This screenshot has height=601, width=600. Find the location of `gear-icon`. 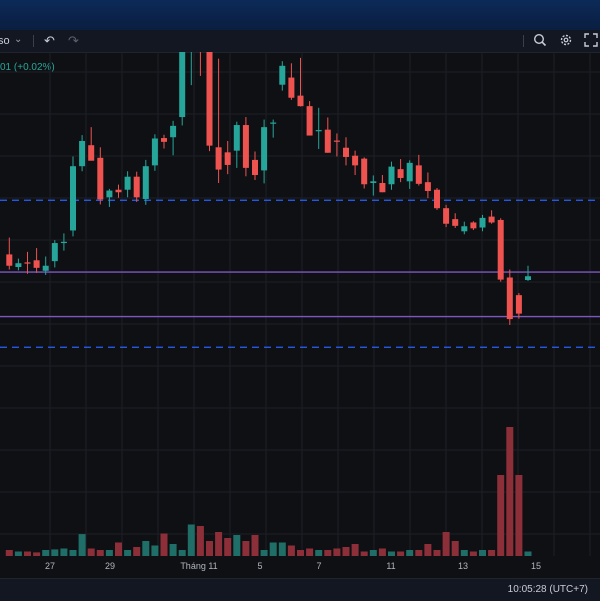

gear-icon is located at coordinates (566, 41).